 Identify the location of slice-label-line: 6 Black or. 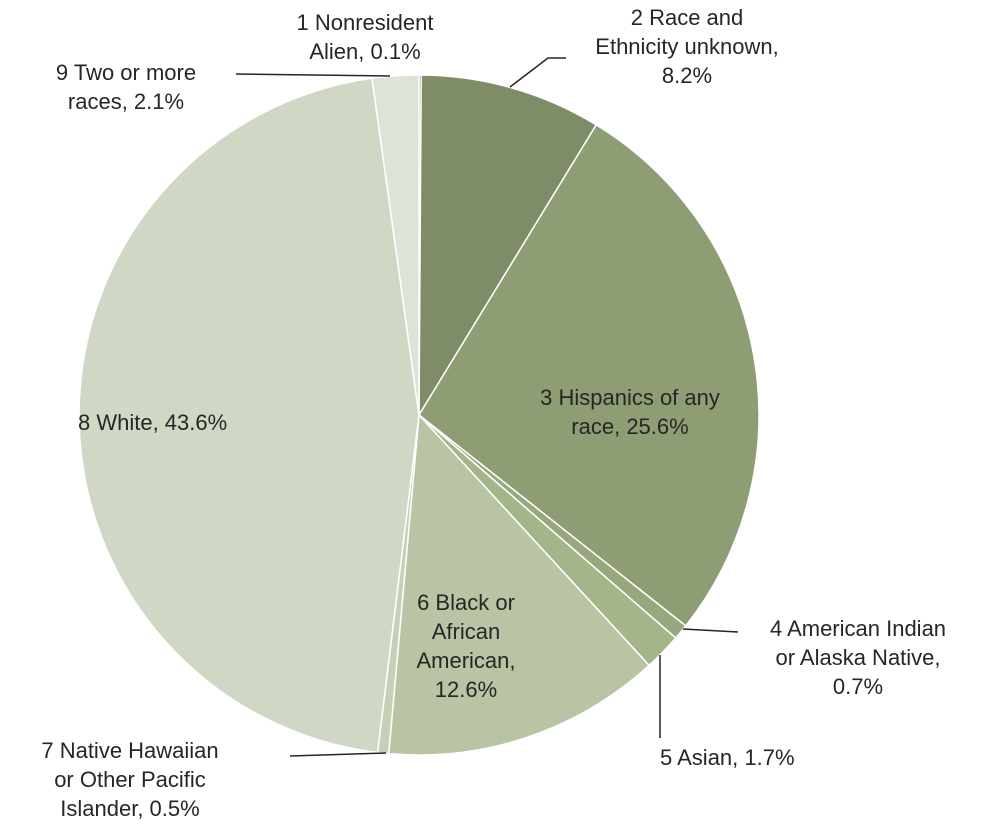
(466, 602).